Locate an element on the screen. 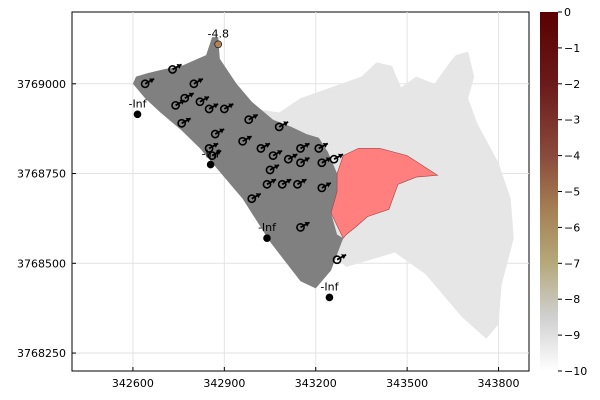 The width and height of the screenshot is (600, 400). x-tick-label: 343800 is located at coordinates (499, 383).